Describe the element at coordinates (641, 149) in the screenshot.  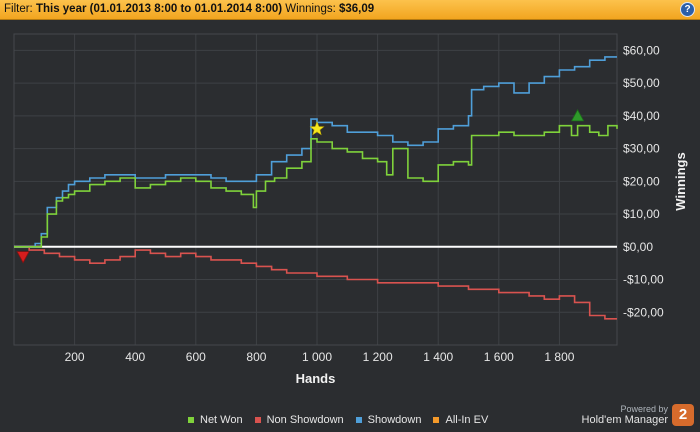
I see `y-tick-label: $30,00` at that location.